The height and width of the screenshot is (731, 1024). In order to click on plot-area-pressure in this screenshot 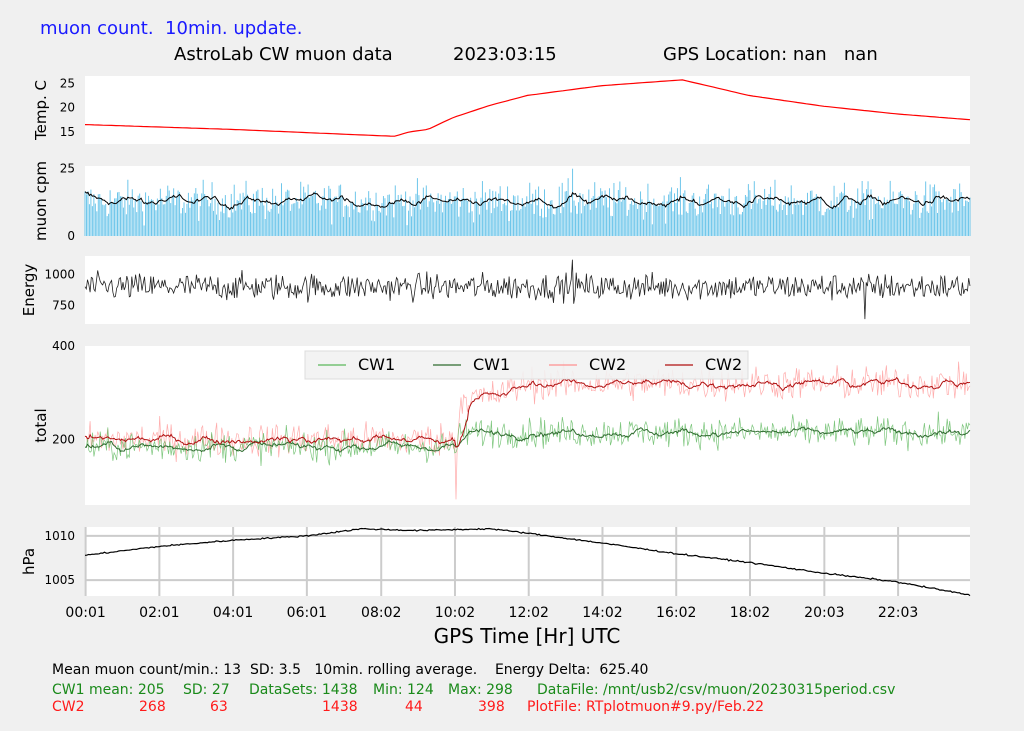, I will do `click(527, 561)`.